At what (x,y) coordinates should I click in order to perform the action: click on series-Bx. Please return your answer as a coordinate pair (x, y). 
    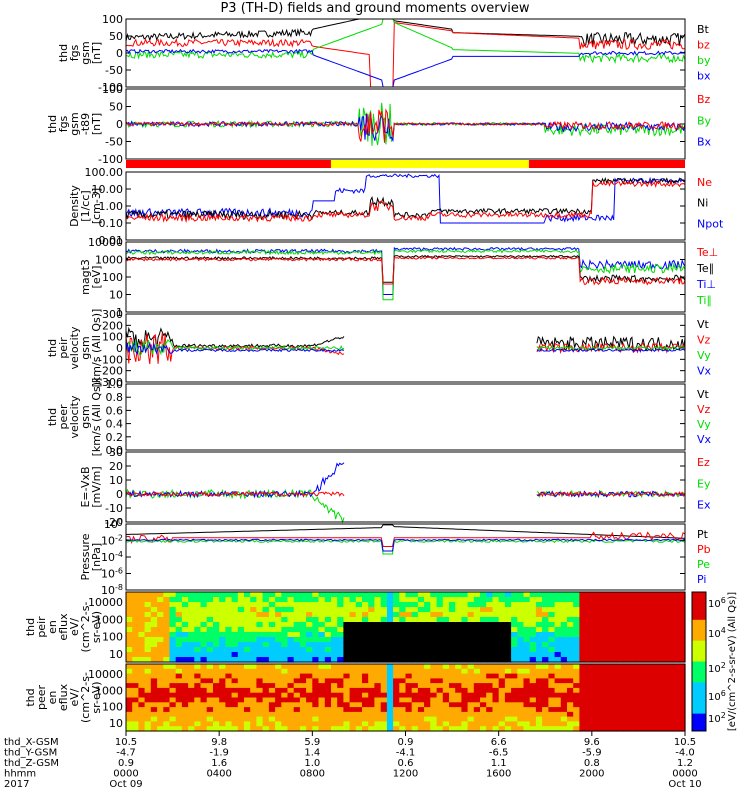
    Looking at the image, I should click on (405, 127).